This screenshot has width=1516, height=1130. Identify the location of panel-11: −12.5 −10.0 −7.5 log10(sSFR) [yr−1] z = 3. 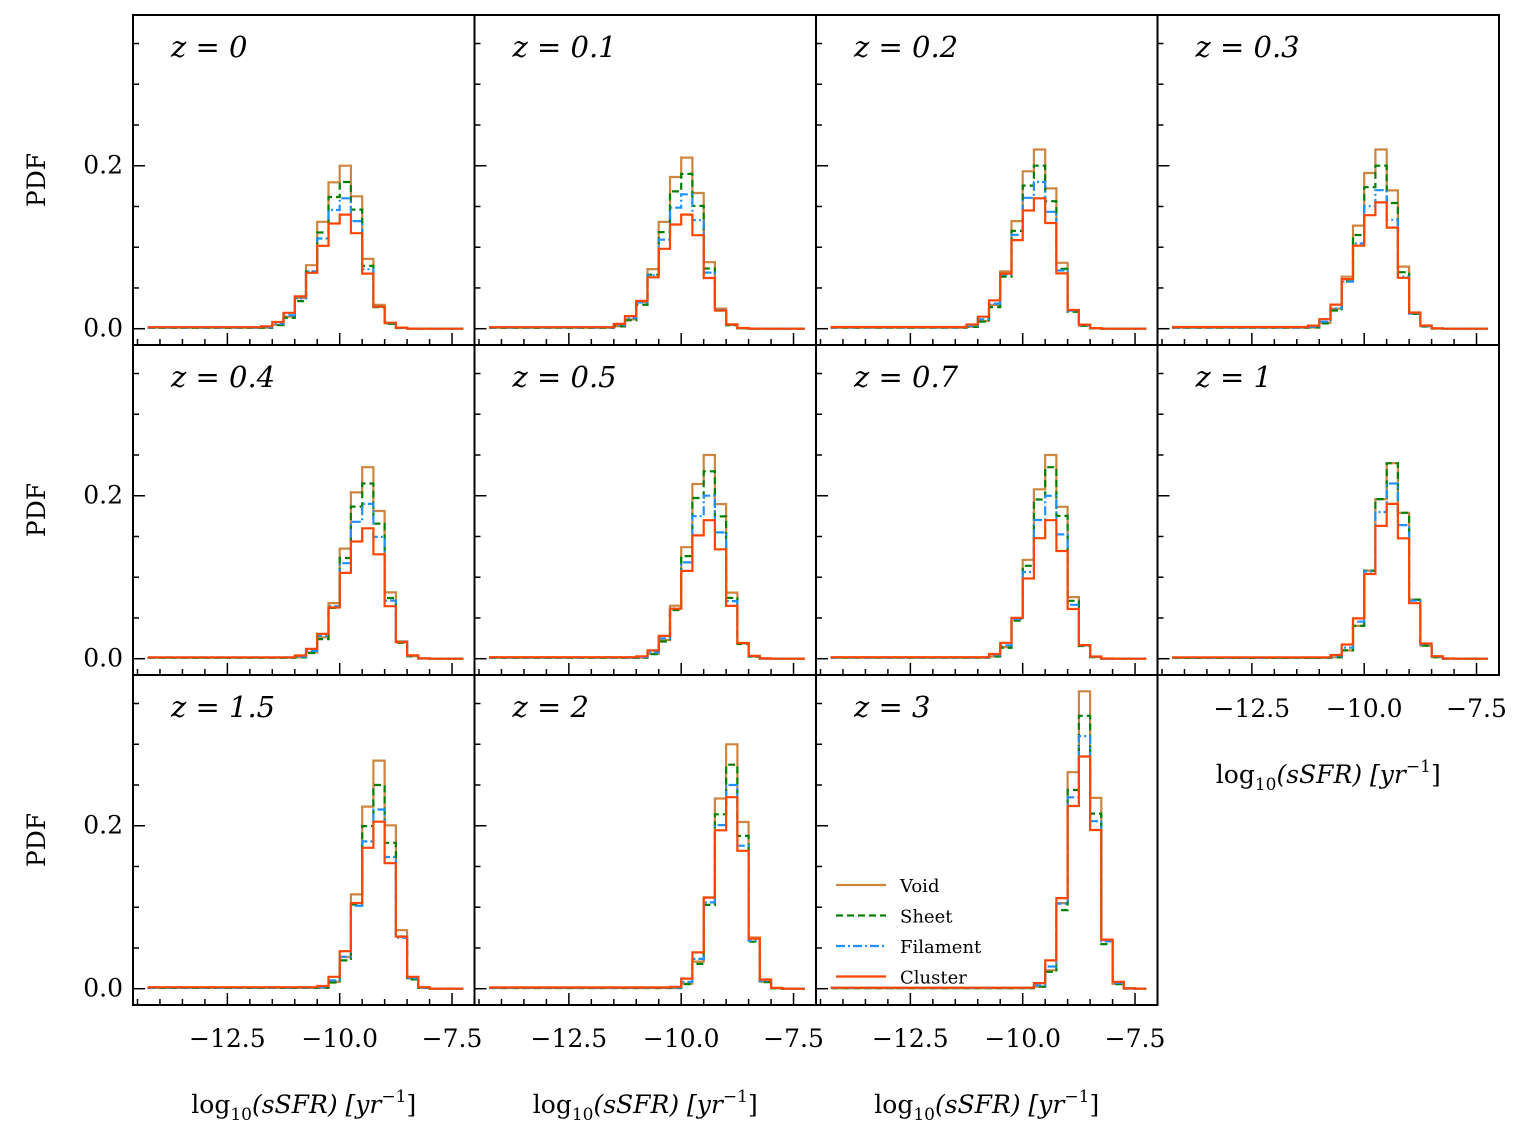
(990, 899).